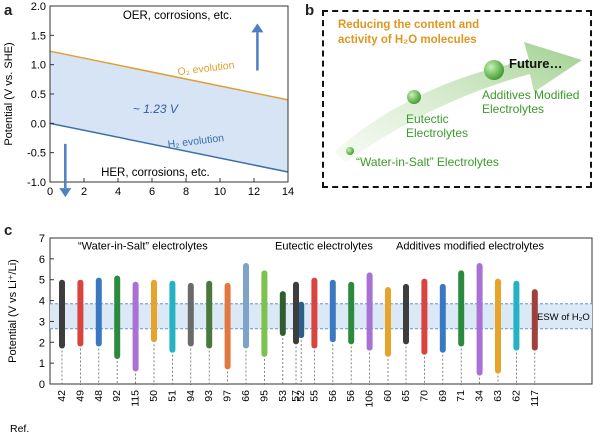 This screenshot has height=442, width=600. What do you see at coordinates (169, 75) in the screenshot?
I see `o2-evolution-line` at bounding box center [169, 75].